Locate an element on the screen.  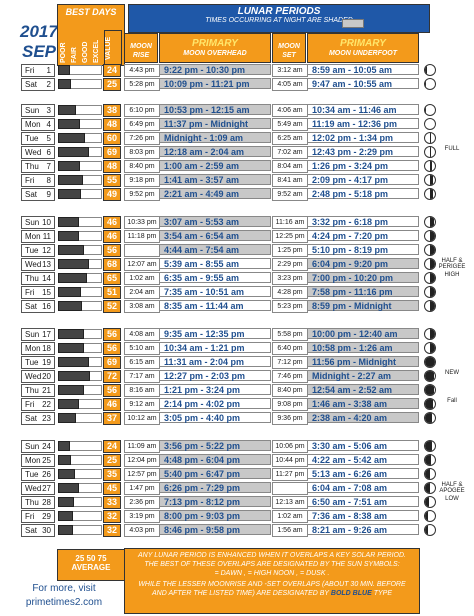
value-cell: 69 is located at coordinates (112, 152).